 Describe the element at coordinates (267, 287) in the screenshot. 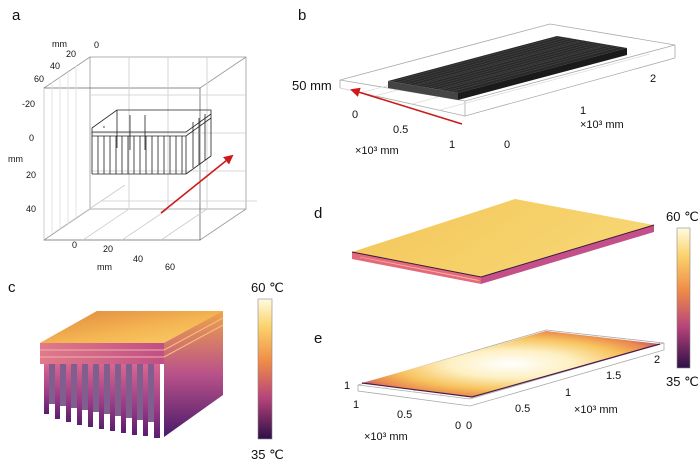

I see `cb-c-max: 60 ℃` at that location.